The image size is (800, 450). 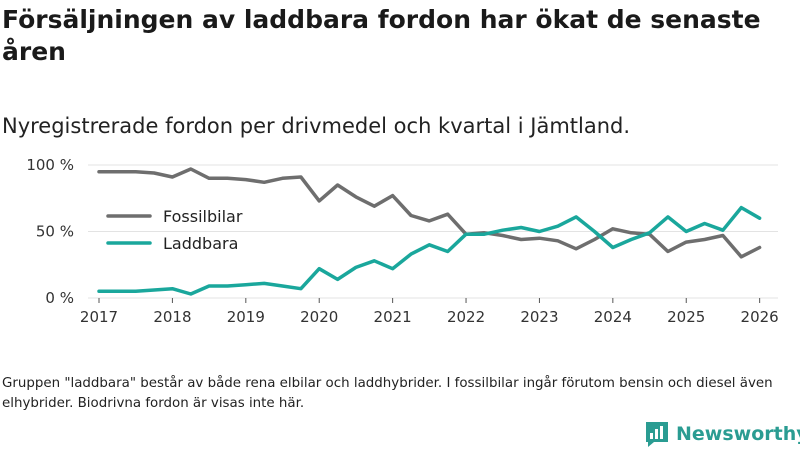 What do you see at coordinates (174, 230) in the screenshot?
I see `legend: Fossilbilar Laddbara` at bounding box center [174, 230].